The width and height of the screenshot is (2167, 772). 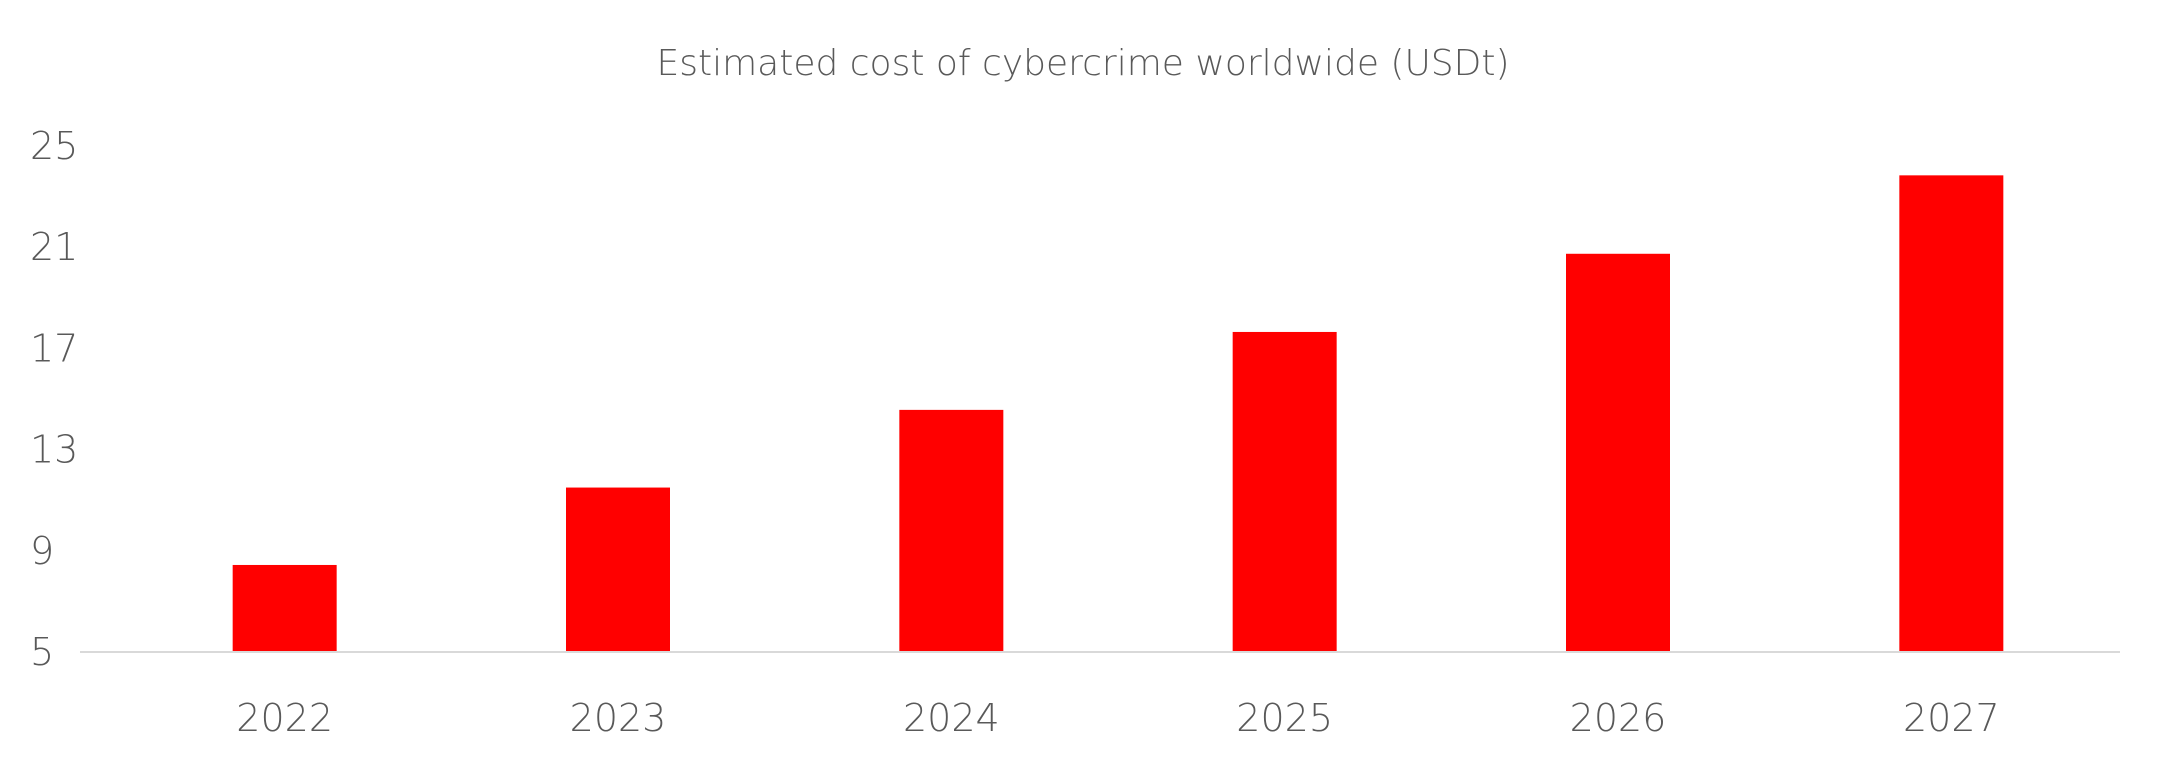 What do you see at coordinates (284, 718) in the screenshot?
I see `x-tick-label: 2022` at bounding box center [284, 718].